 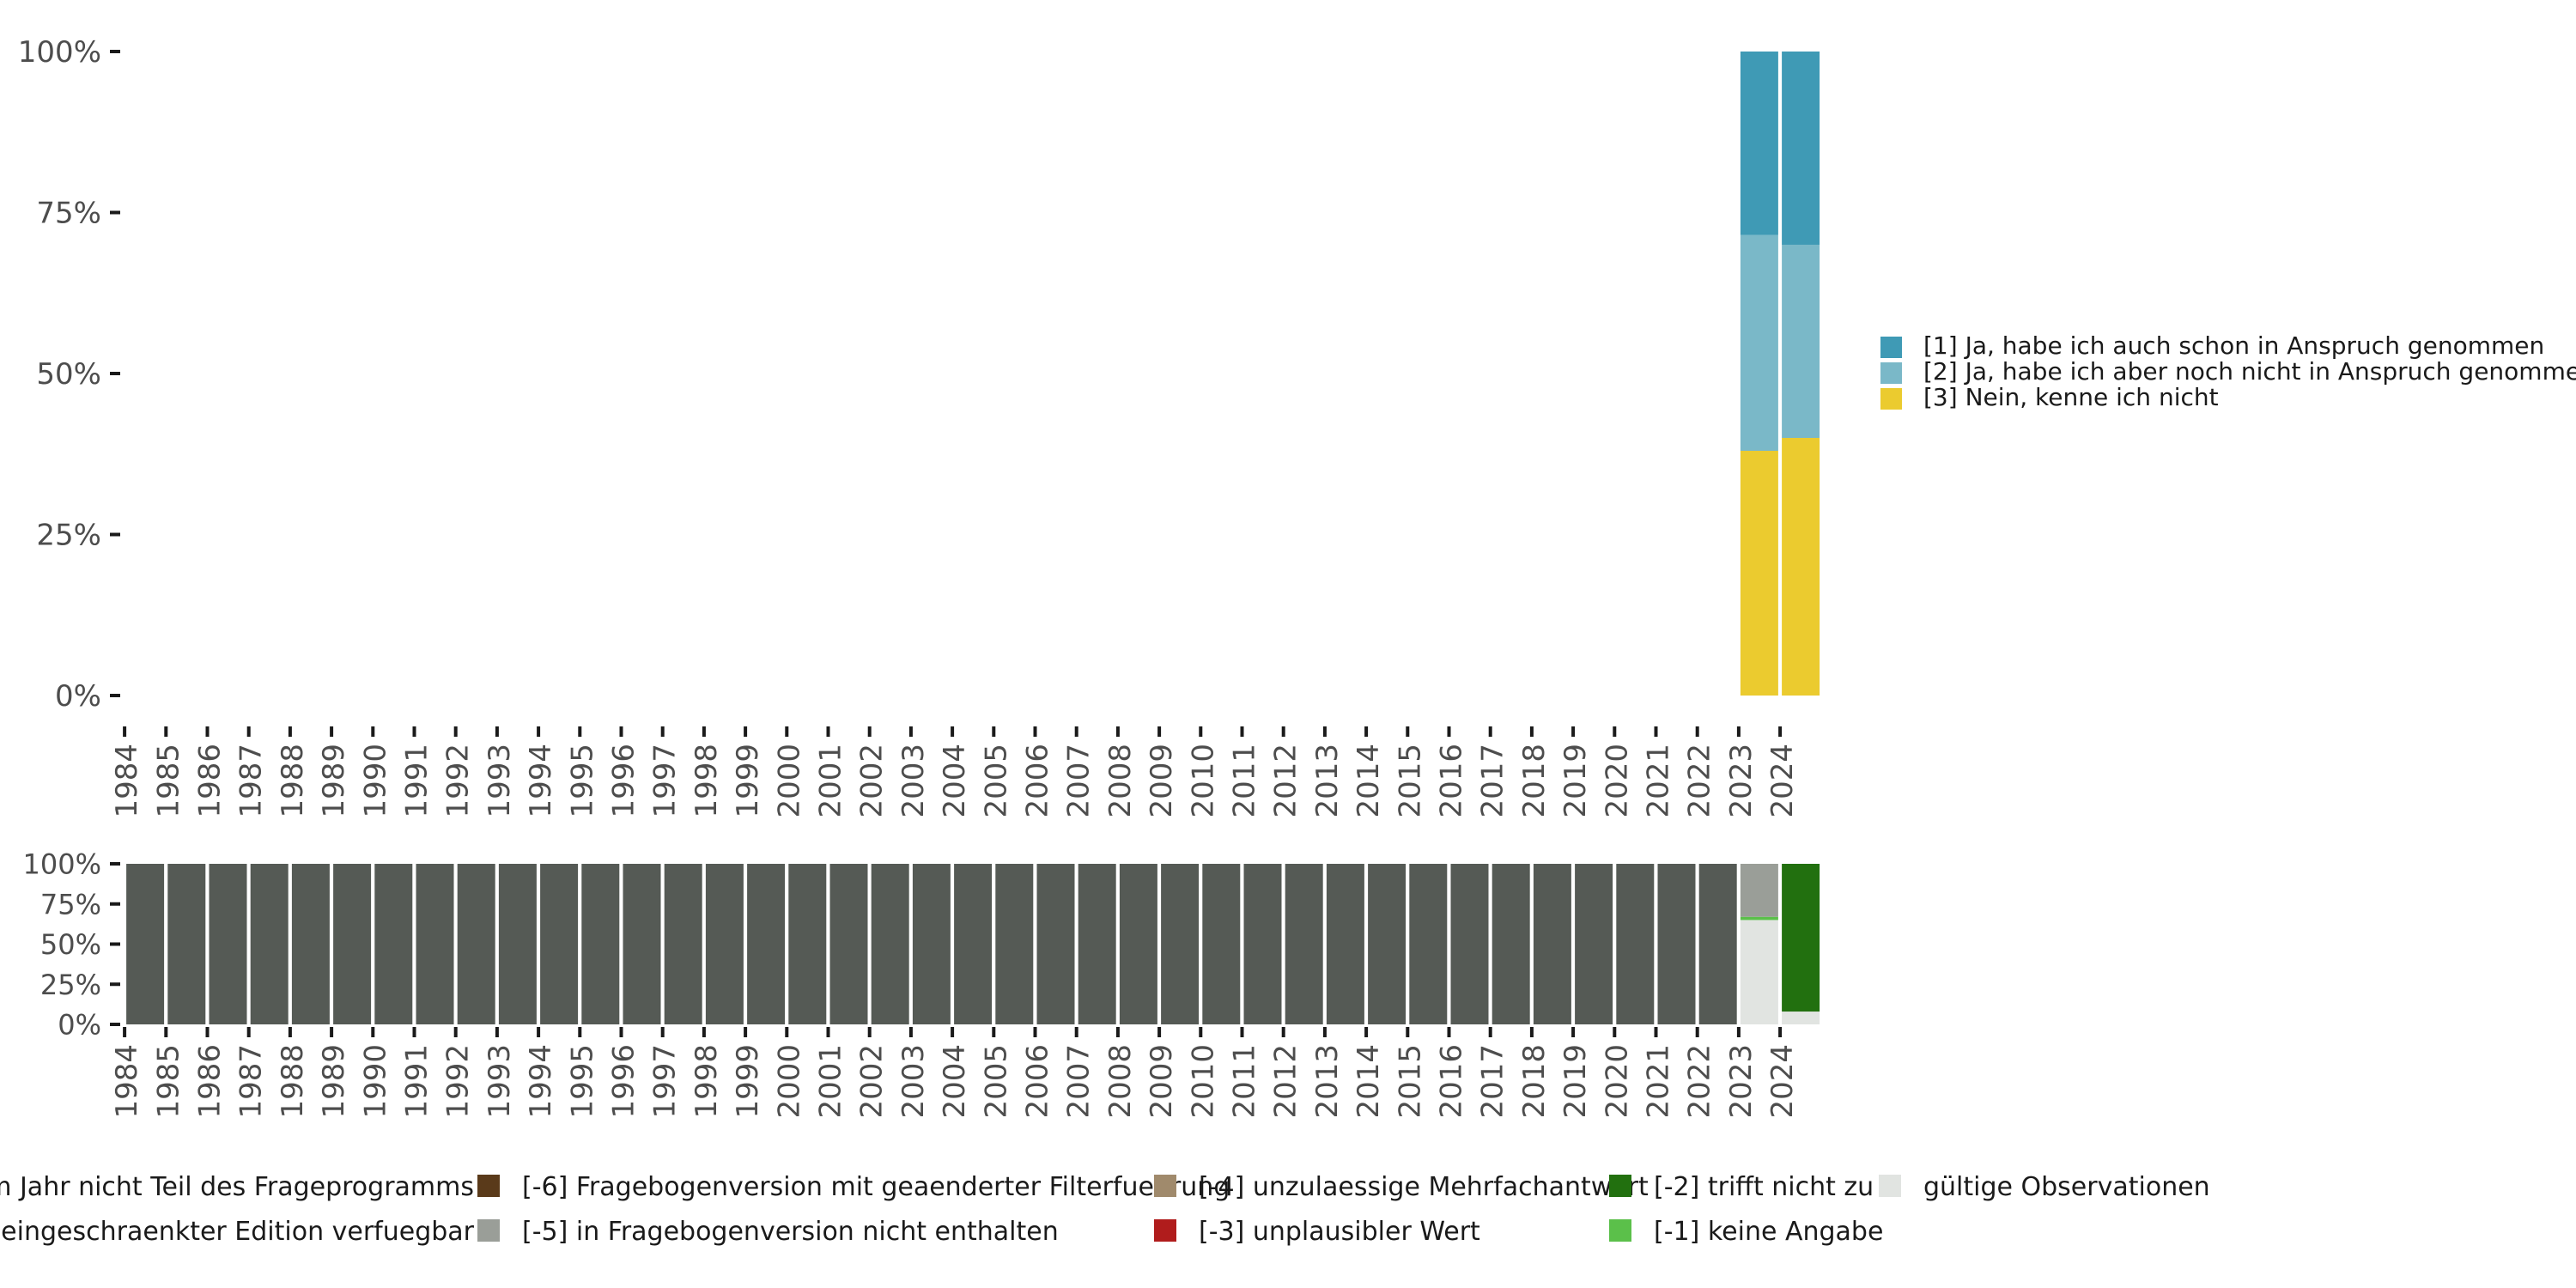 What do you see at coordinates (1369, 1081) in the screenshot?
I see `bottom-x-tick-label: 2014` at bounding box center [1369, 1081].